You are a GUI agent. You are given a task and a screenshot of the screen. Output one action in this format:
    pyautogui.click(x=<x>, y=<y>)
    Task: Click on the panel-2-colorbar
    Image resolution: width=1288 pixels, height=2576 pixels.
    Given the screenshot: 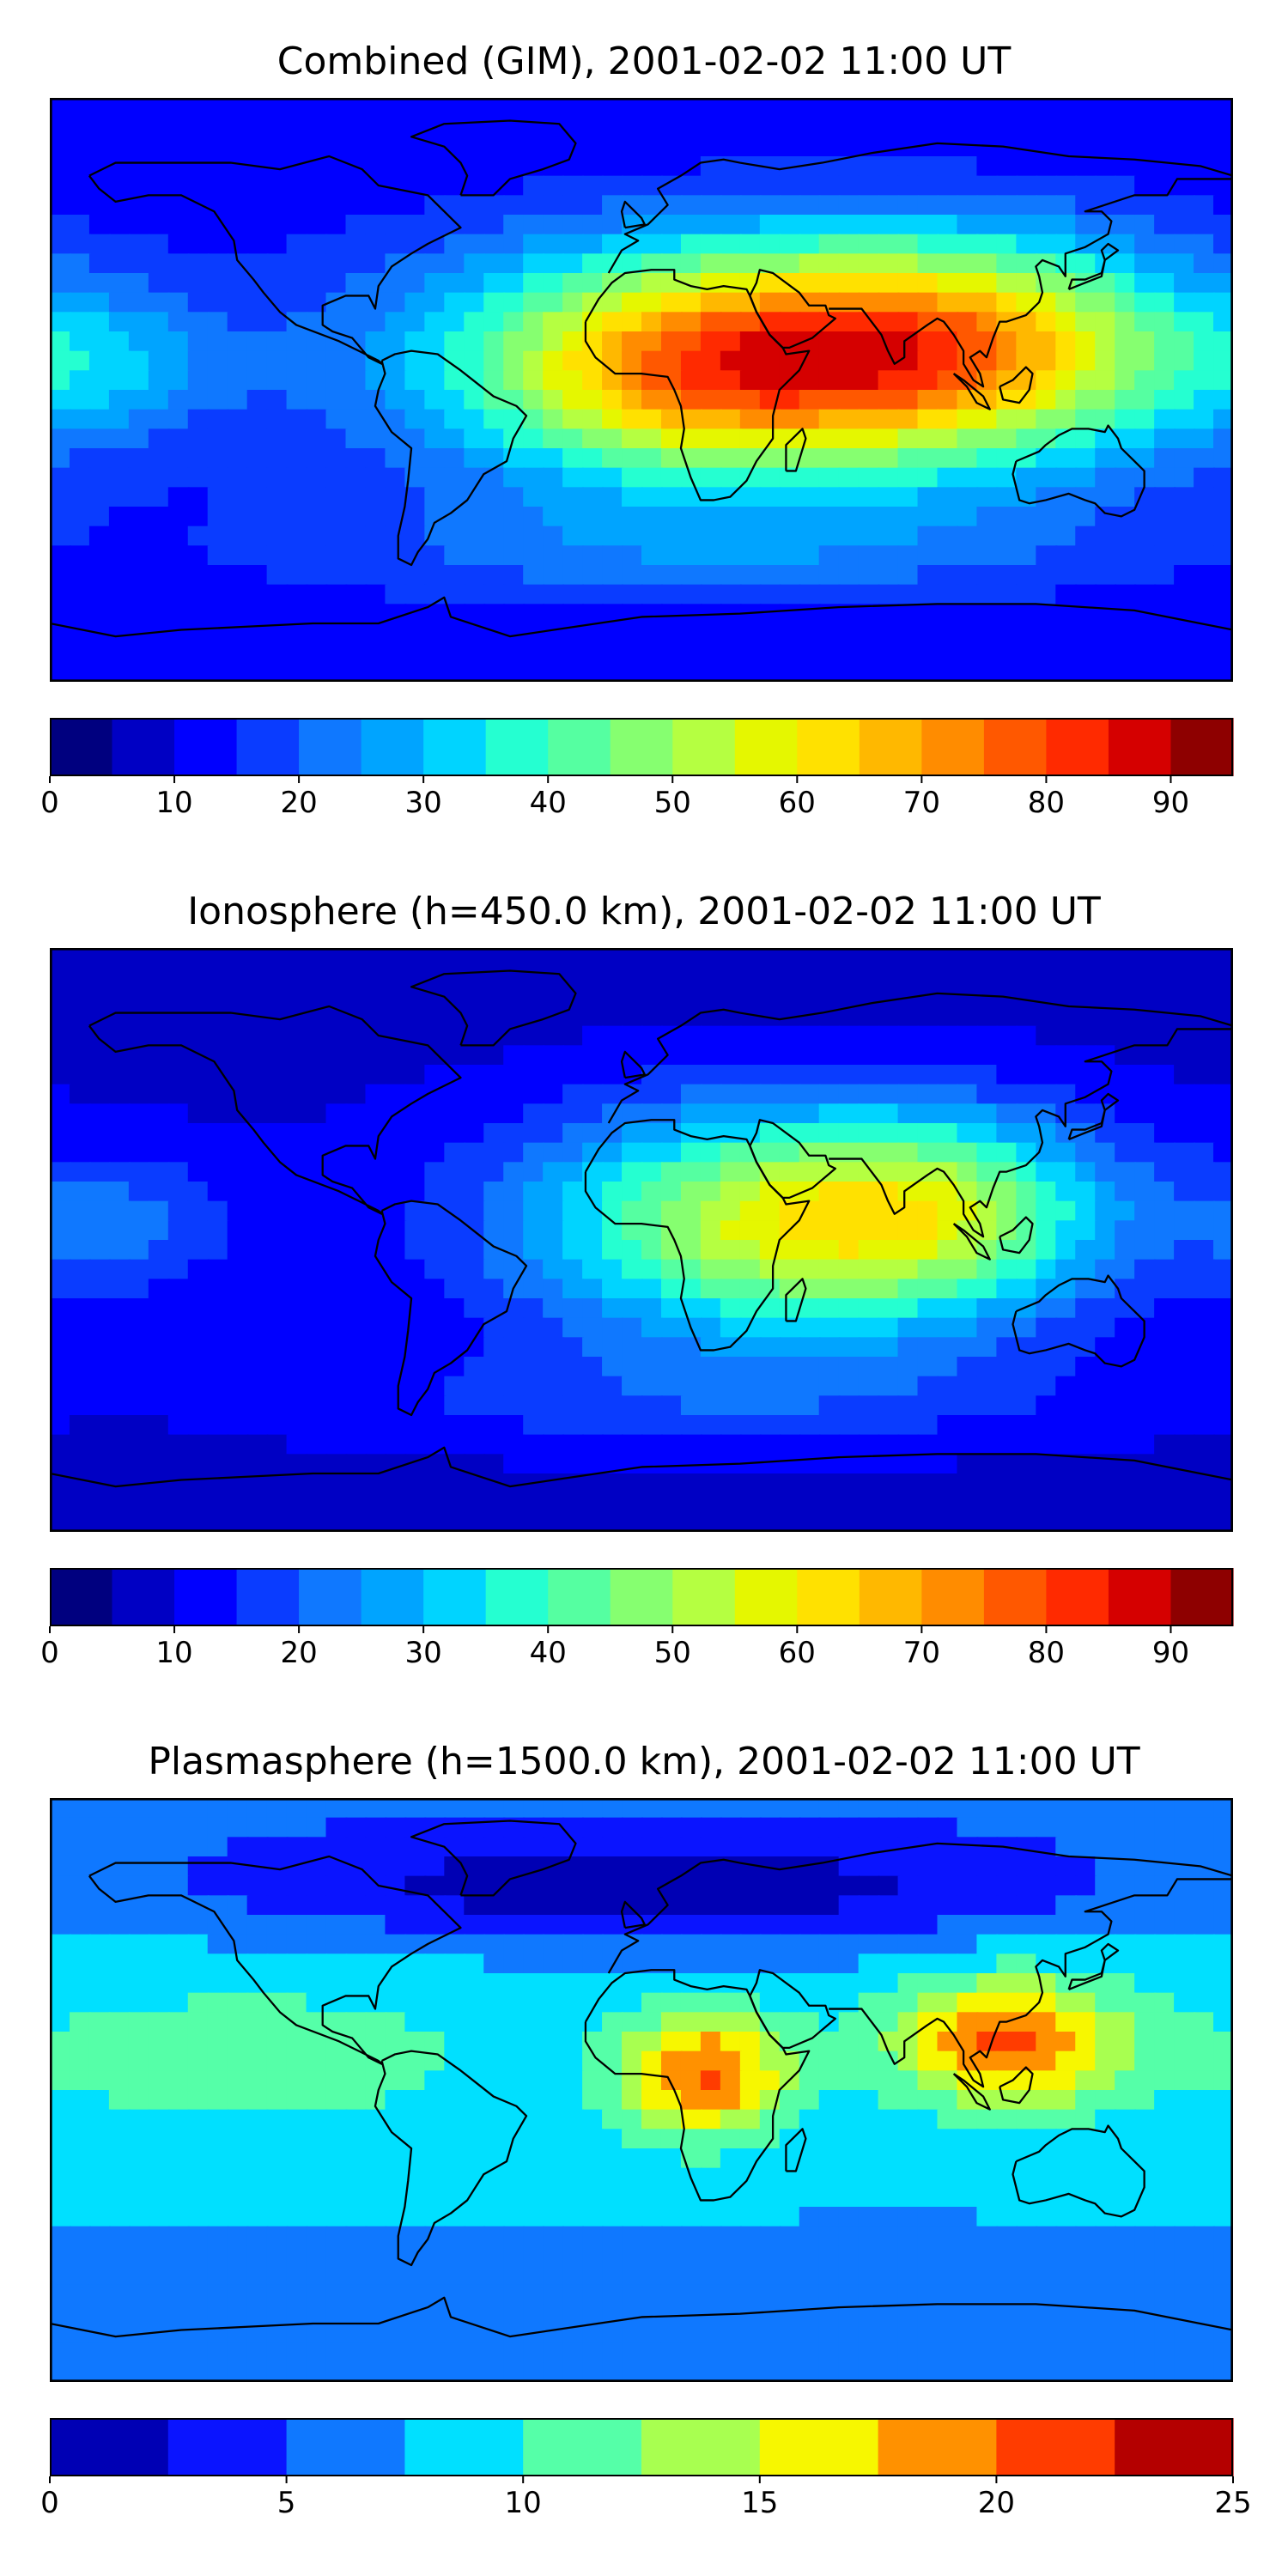 What is the action you would take?
    pyautogui.click(x=641, y=1601)
    